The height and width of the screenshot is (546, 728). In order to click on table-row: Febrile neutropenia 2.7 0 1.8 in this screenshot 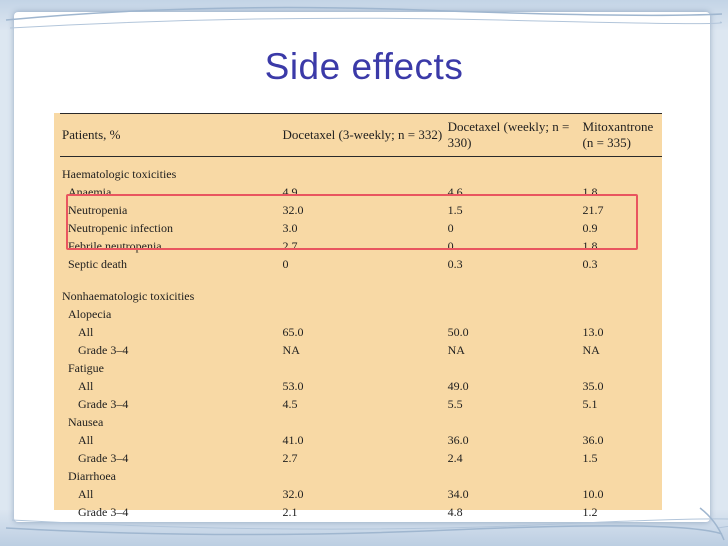, I will do `click(361, 246)`.